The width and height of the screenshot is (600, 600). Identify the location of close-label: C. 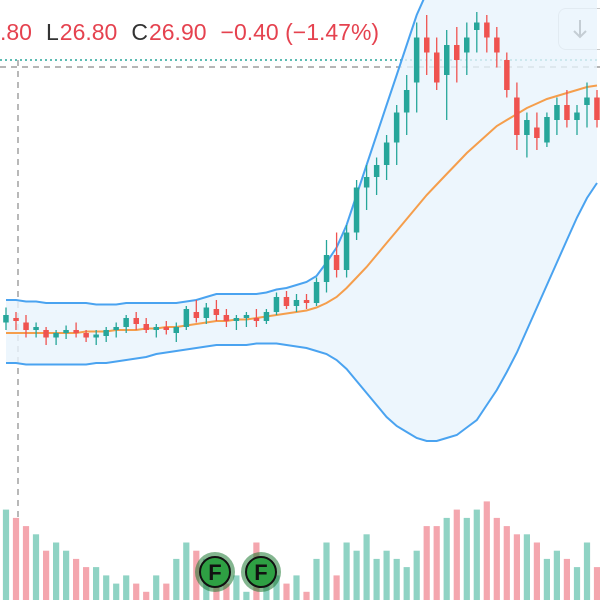
(139, 31).